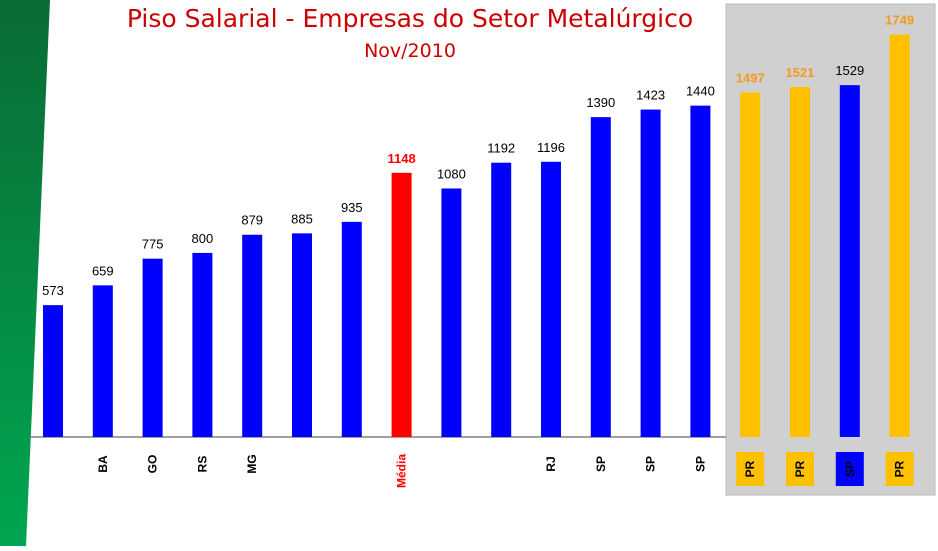 The image size is (938, 551). I want to click on data-label: 659, so click(103, 270).